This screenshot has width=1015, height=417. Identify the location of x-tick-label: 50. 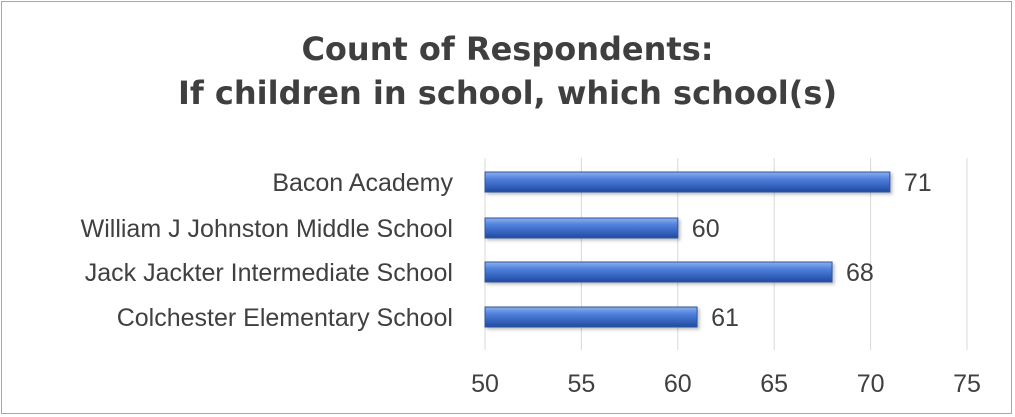
(485, 384).